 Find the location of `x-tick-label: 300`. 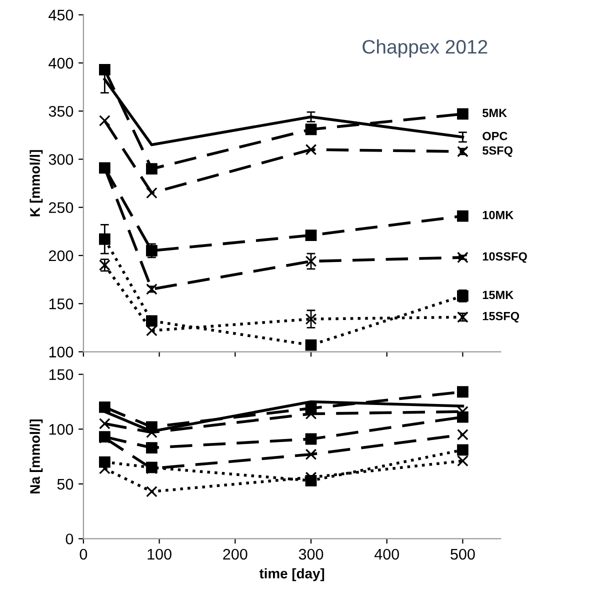

x-tick-label: 300 is located at coordinates (311, 554).